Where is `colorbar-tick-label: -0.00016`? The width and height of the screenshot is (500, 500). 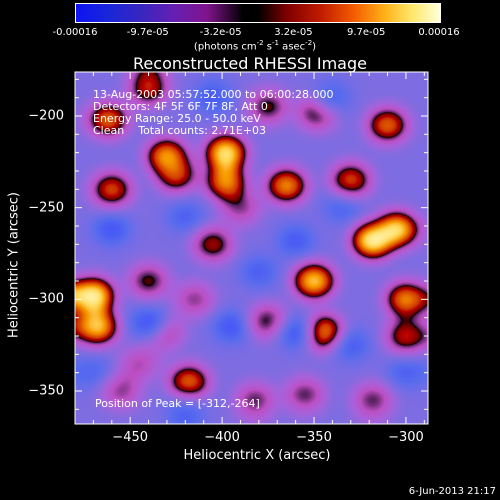 colorbar-tick-label: -0.00016 is located at coordinates (75, 32).